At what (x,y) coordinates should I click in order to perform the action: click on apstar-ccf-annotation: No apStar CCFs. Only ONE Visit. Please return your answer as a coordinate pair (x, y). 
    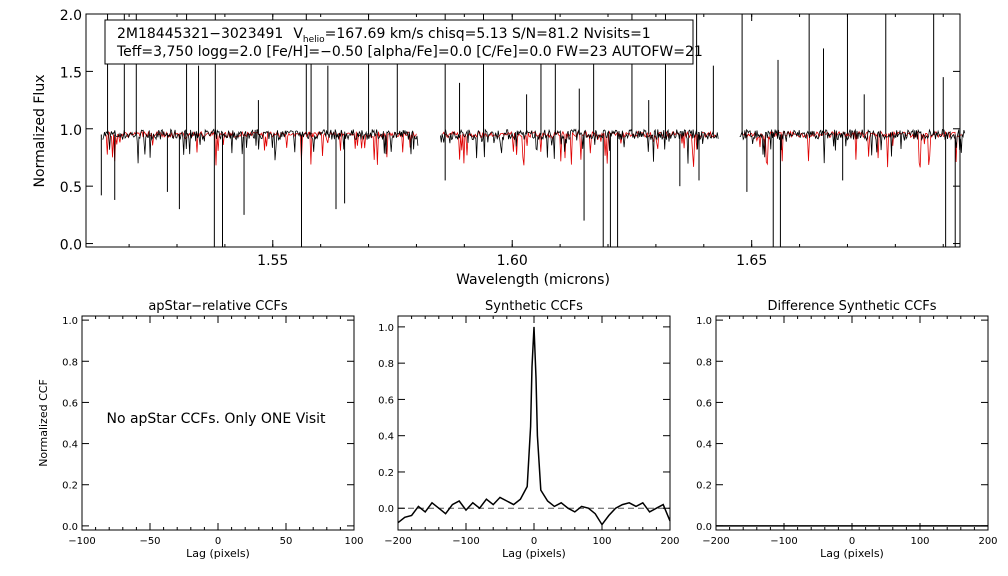
    Looking at the image, I should click on (216, 419).